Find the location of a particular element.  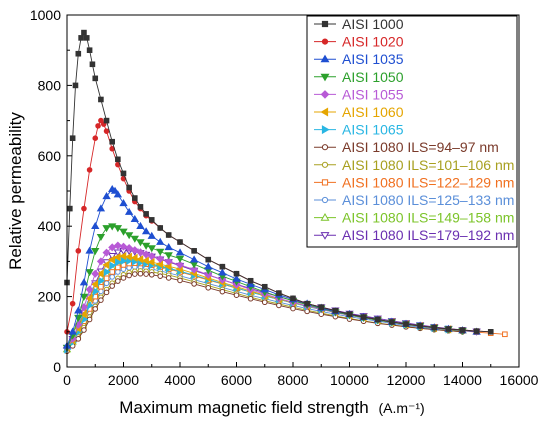

x-axis-unit: (A.m⁻¹) is located at coordinates (401, 408).